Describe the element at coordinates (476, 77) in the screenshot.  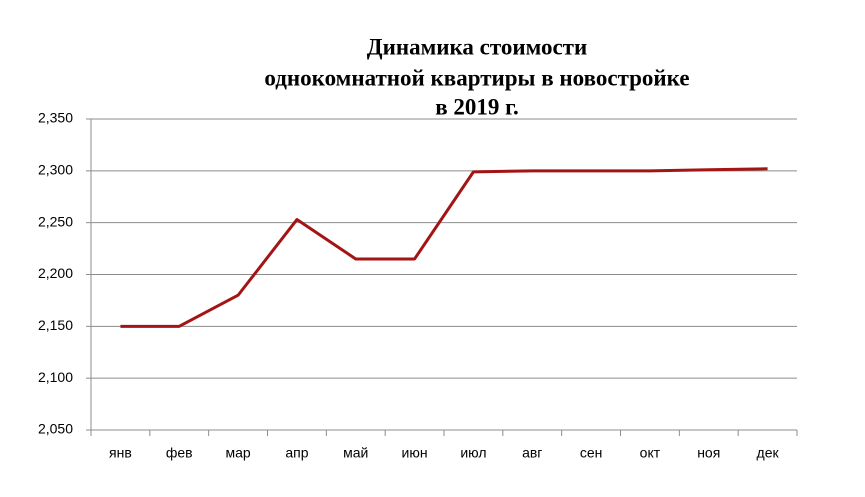
I see `chart-title: однокомнатной квартиры в новостройке` at that location.